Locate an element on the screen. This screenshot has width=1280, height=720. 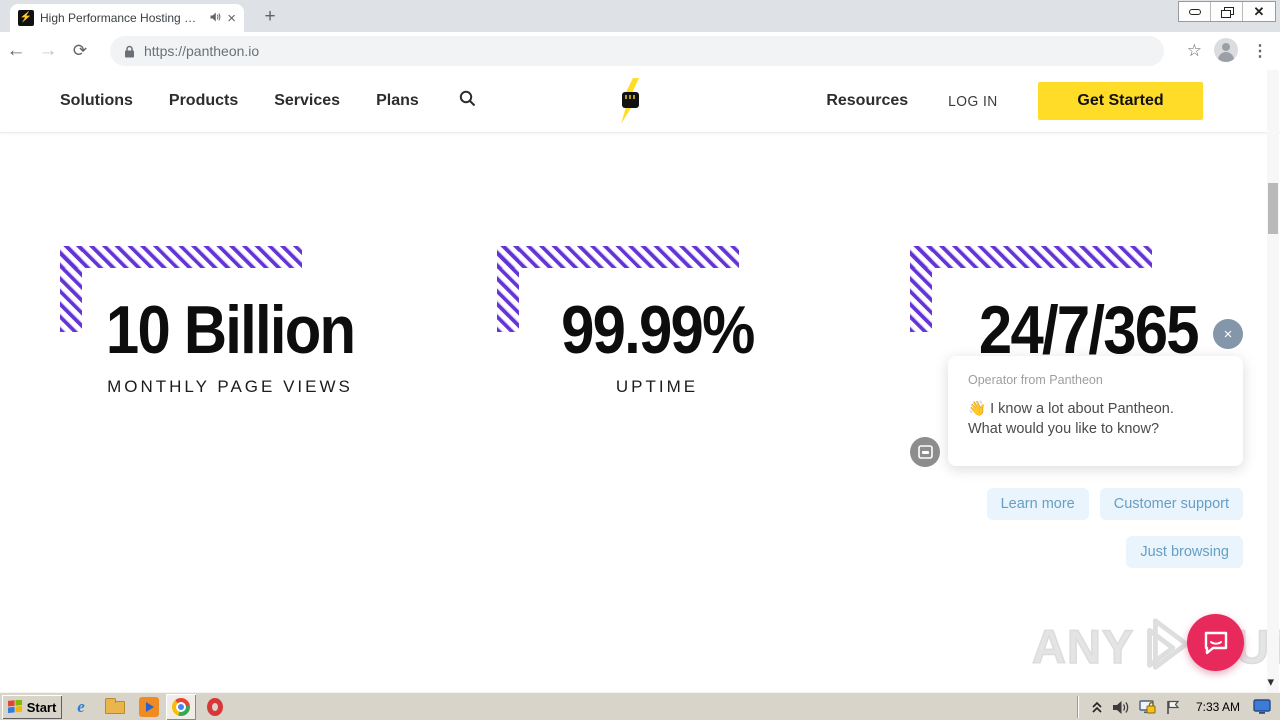
reload-button: ⟳ is located at coordinates (80, 50).